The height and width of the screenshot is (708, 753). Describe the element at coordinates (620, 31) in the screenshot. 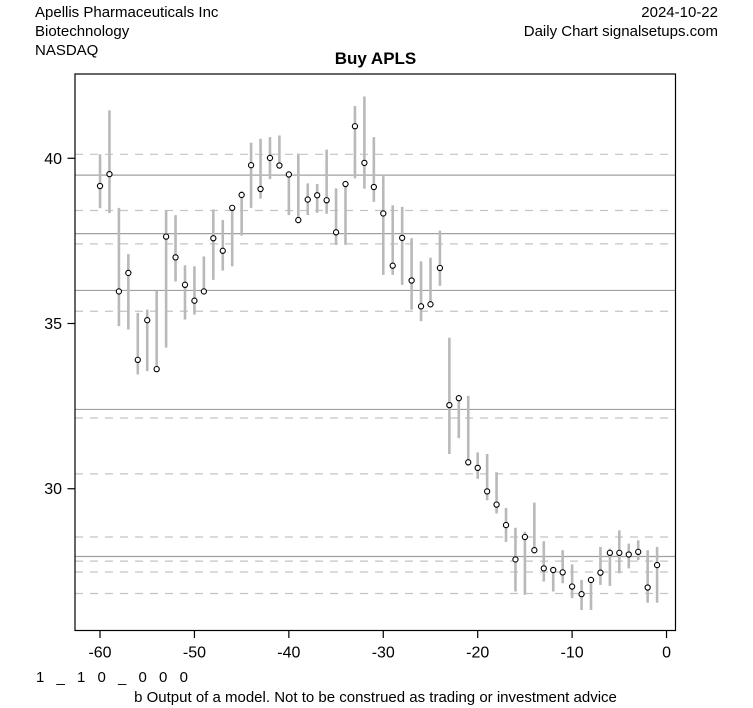

I see `chart-source: Daily Chart signalsetups.com` at that location.